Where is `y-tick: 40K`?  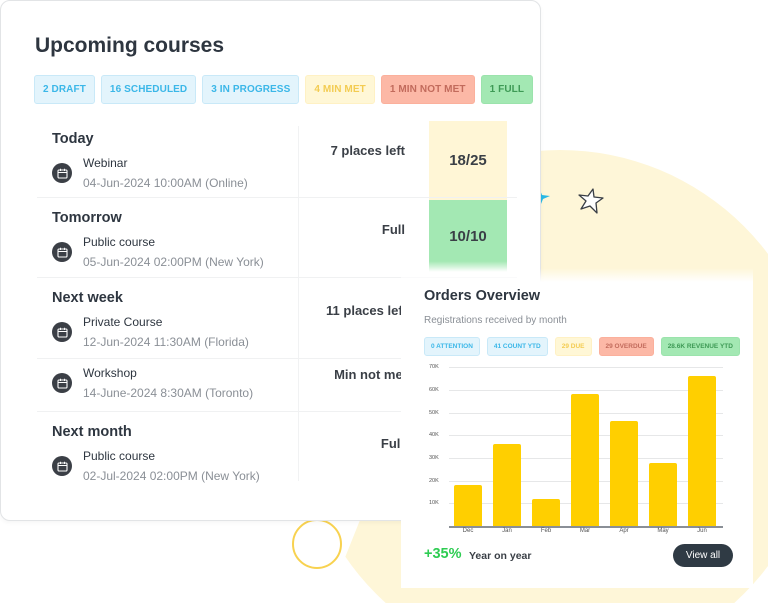 y-tick: 40K is located at coordinates (434, 435).